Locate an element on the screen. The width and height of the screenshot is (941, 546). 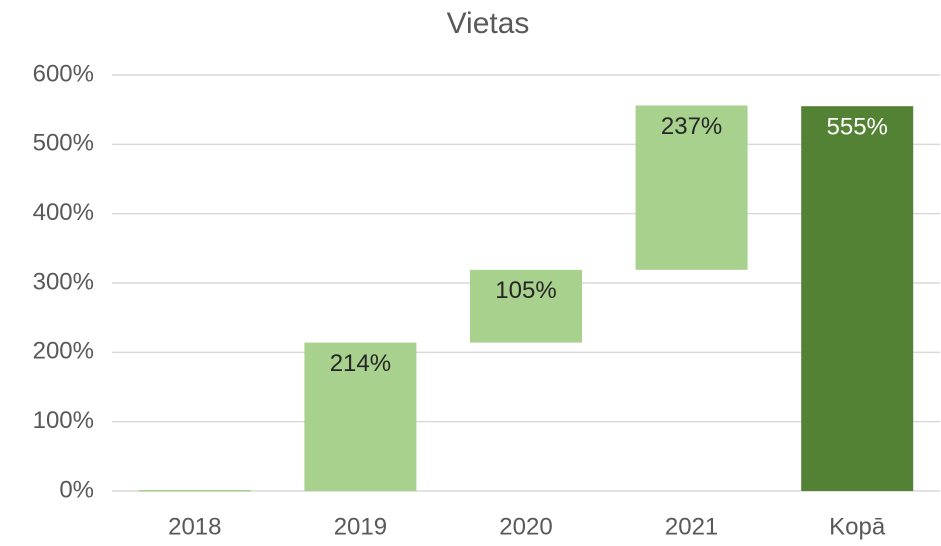
y-tick-label: 200% is located at coordinates (63, 351).